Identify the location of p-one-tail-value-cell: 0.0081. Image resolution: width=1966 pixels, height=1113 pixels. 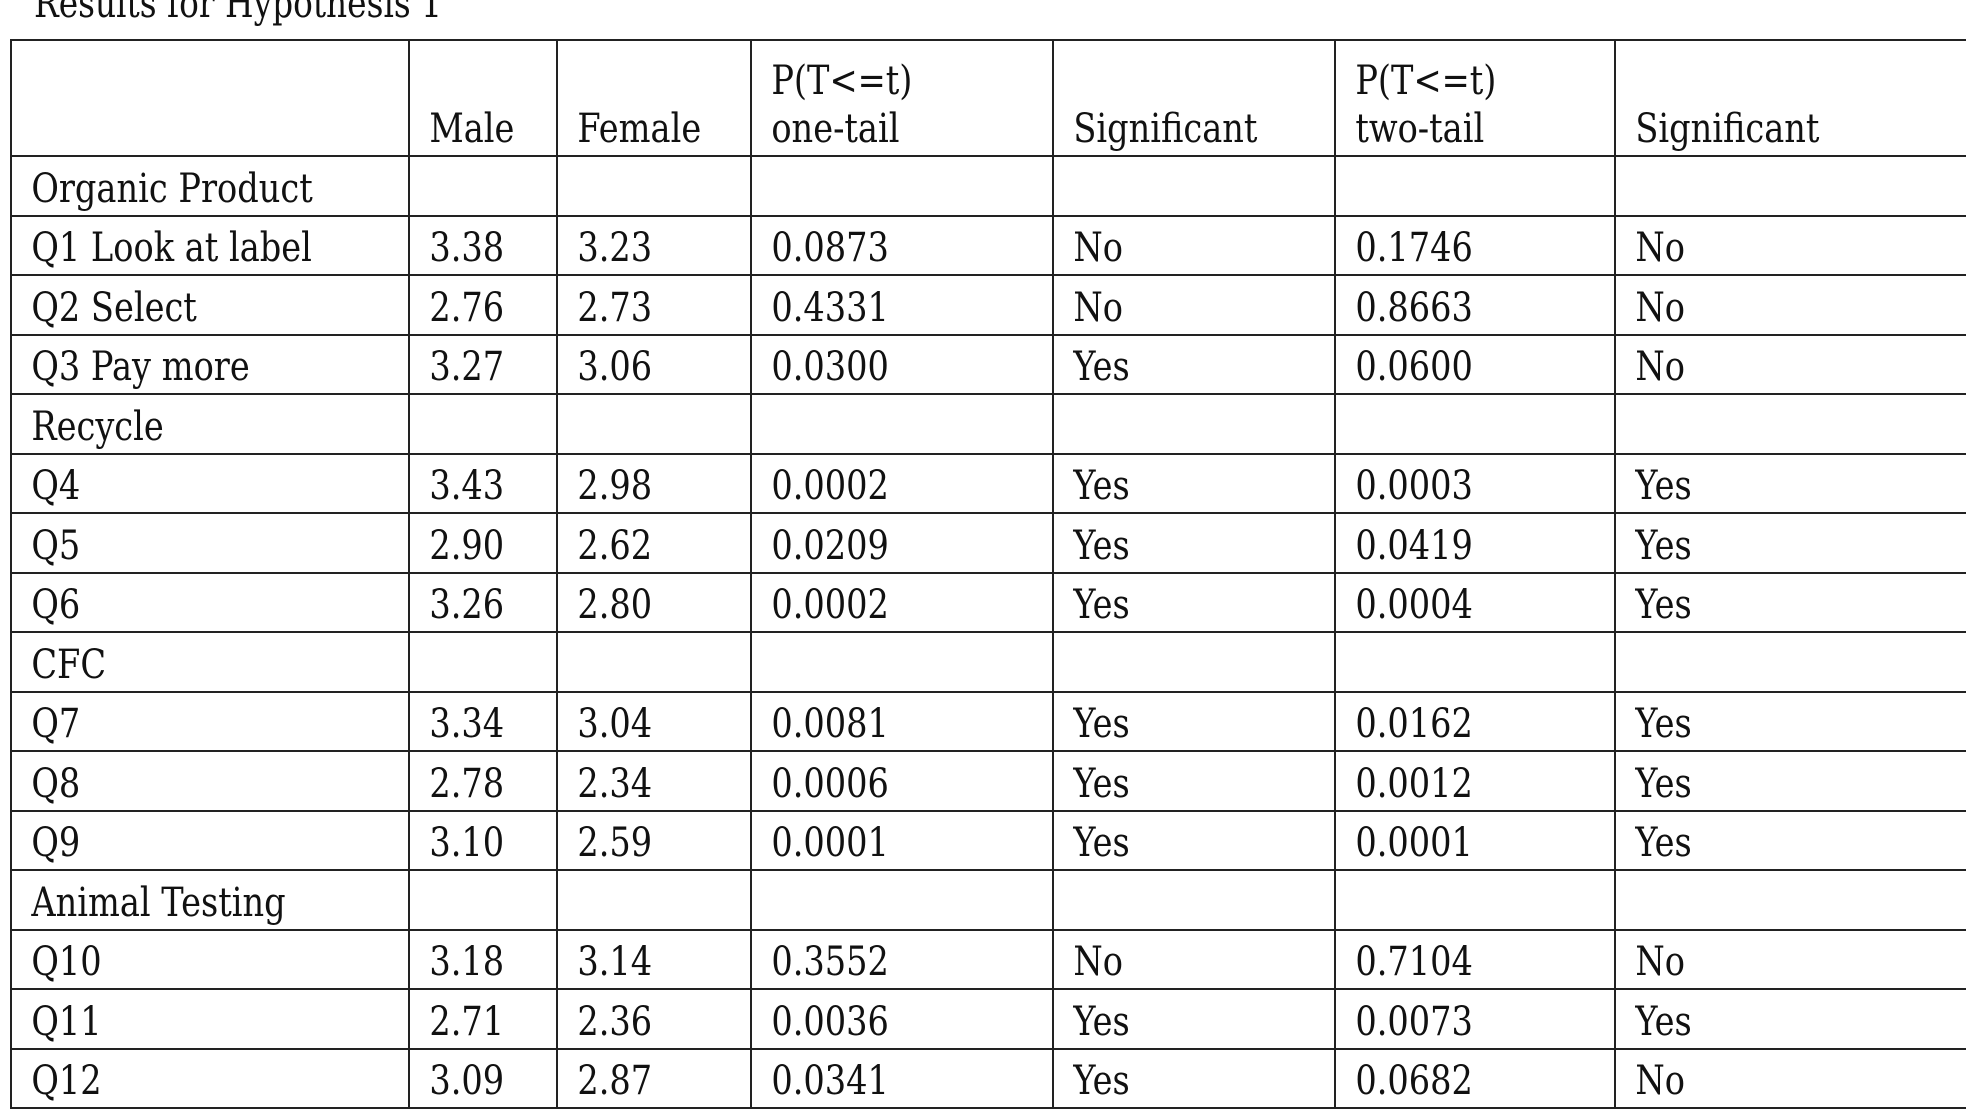
(902, 721).